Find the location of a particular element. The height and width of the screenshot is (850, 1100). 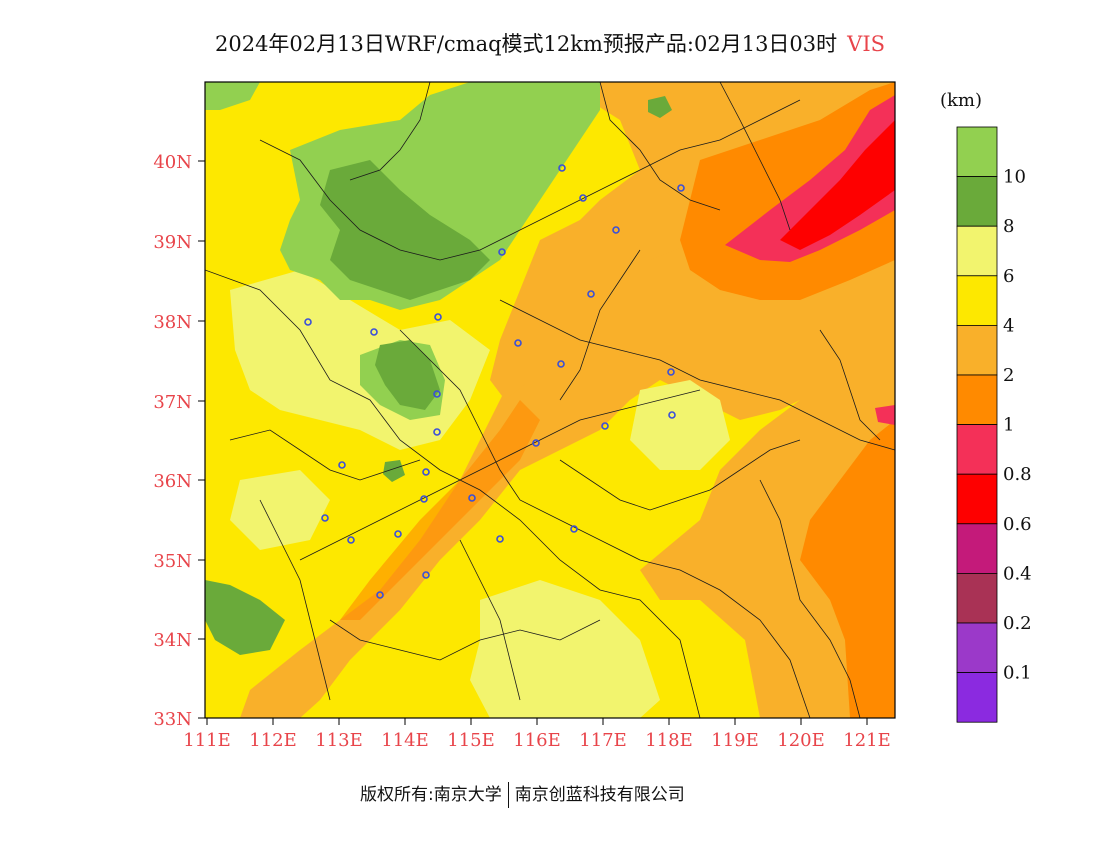

field-6to8-south is located at coordinates (565, 649).